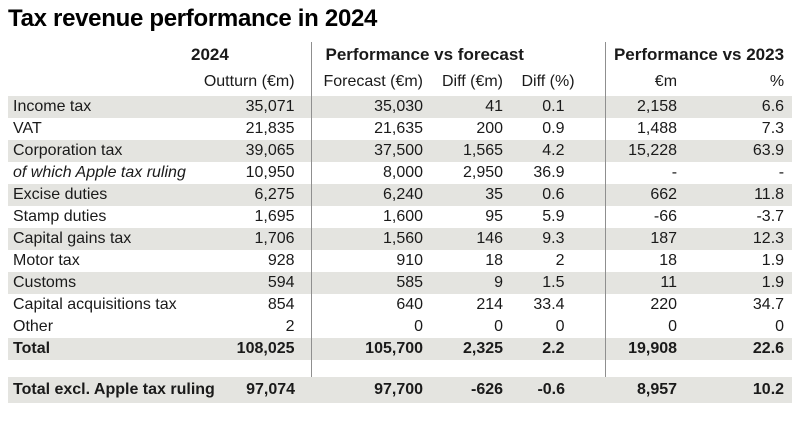  I want to click on cell-diff-em: 0, so click(499, 326).